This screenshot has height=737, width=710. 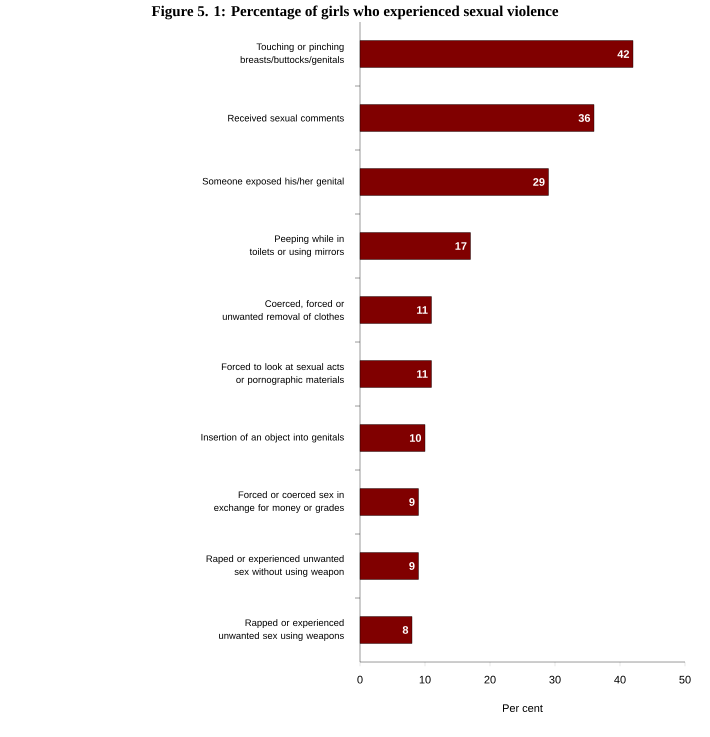 I want to click on x-axis-title: Per cent, so click(x=523, y=708).